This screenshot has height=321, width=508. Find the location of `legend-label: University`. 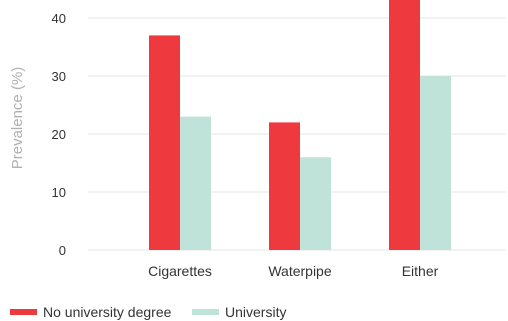

legend-label: University is located at coordinates (255, 312).